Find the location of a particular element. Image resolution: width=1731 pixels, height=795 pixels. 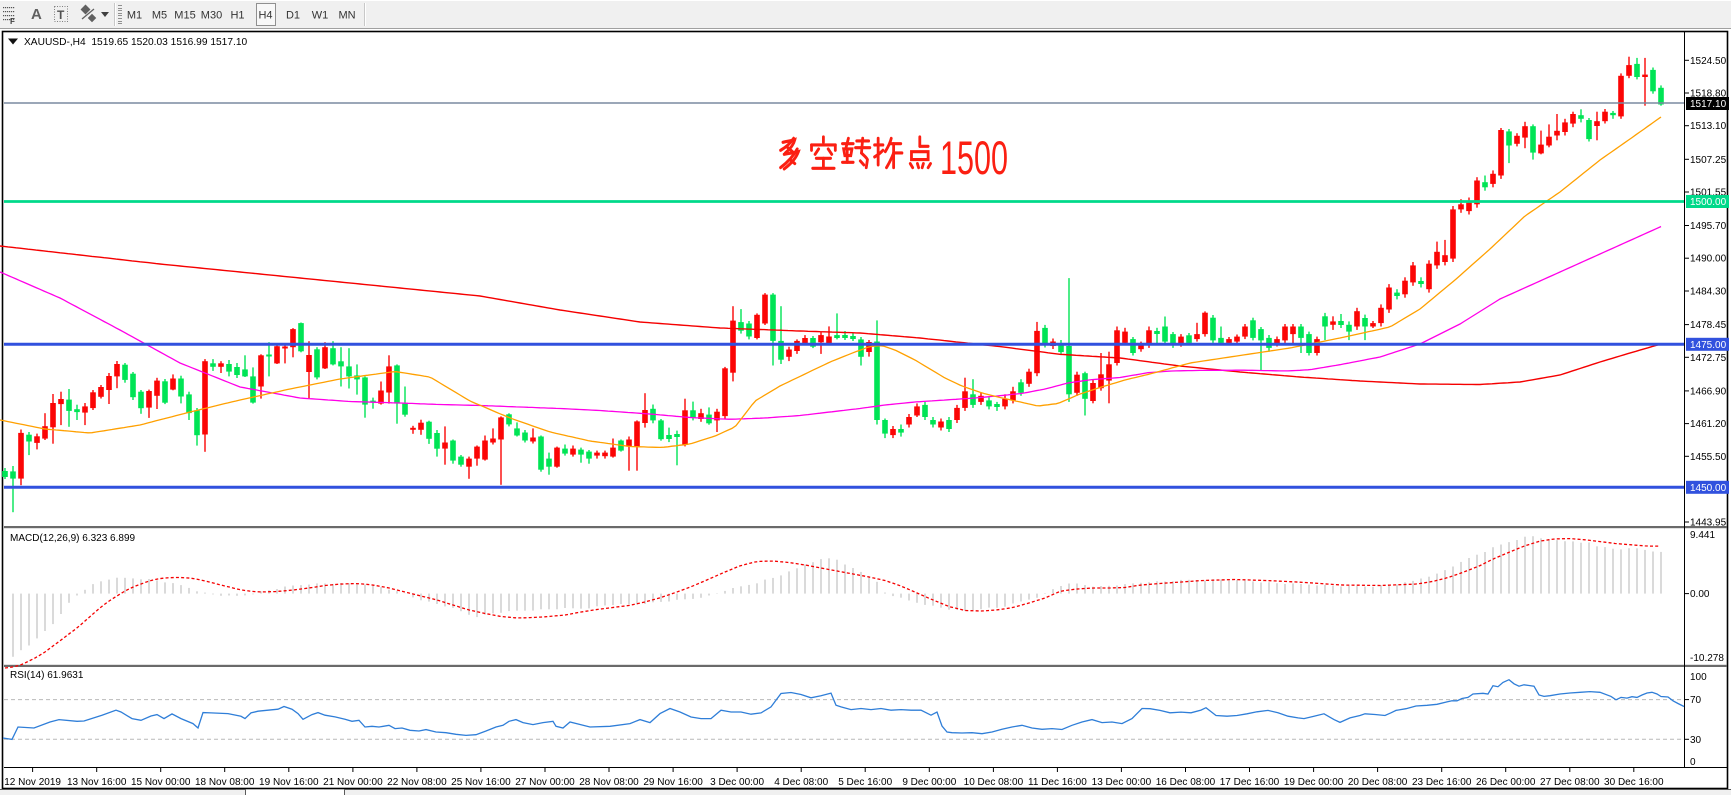

svg-text: 16 Dec 08:00 is located at coordinates (1186, 782).